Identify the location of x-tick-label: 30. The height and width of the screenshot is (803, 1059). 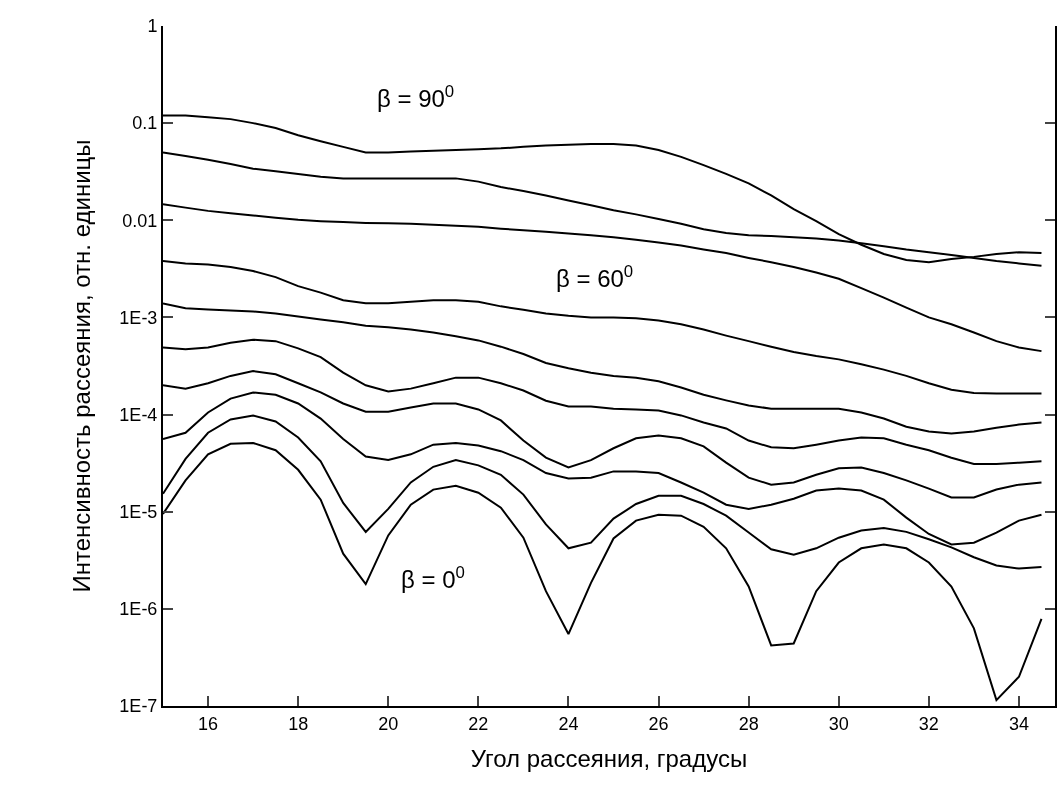
(838, 723).